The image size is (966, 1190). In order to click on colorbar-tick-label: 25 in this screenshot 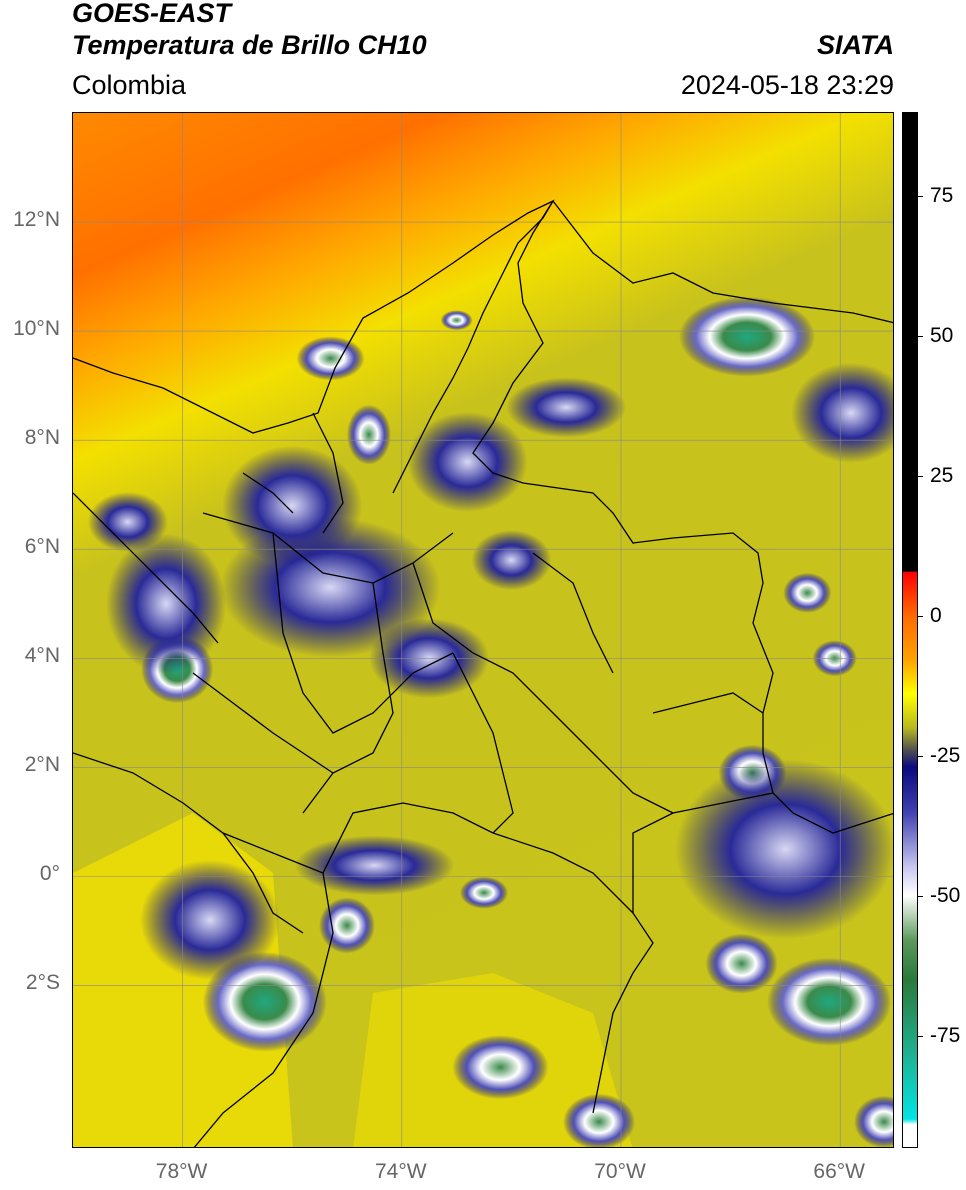, I will do `click(942, 475)`.